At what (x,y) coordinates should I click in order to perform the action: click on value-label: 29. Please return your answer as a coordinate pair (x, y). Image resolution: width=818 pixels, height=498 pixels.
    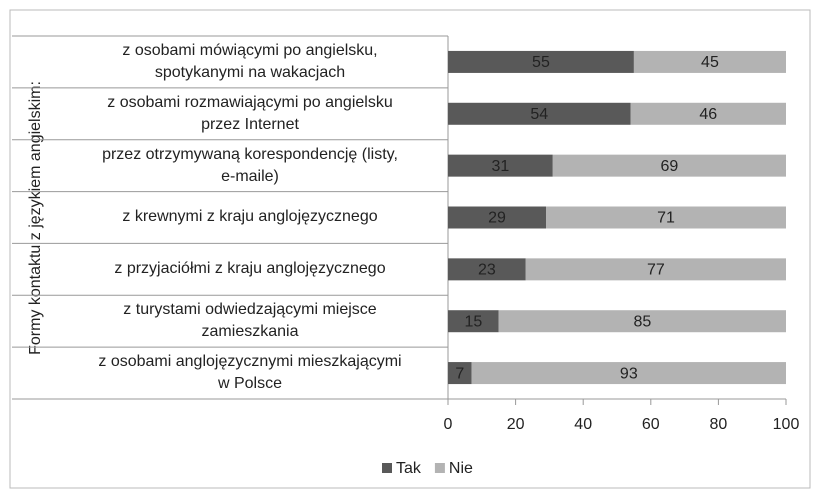
    Looking at the image, I should click on (497, 218).